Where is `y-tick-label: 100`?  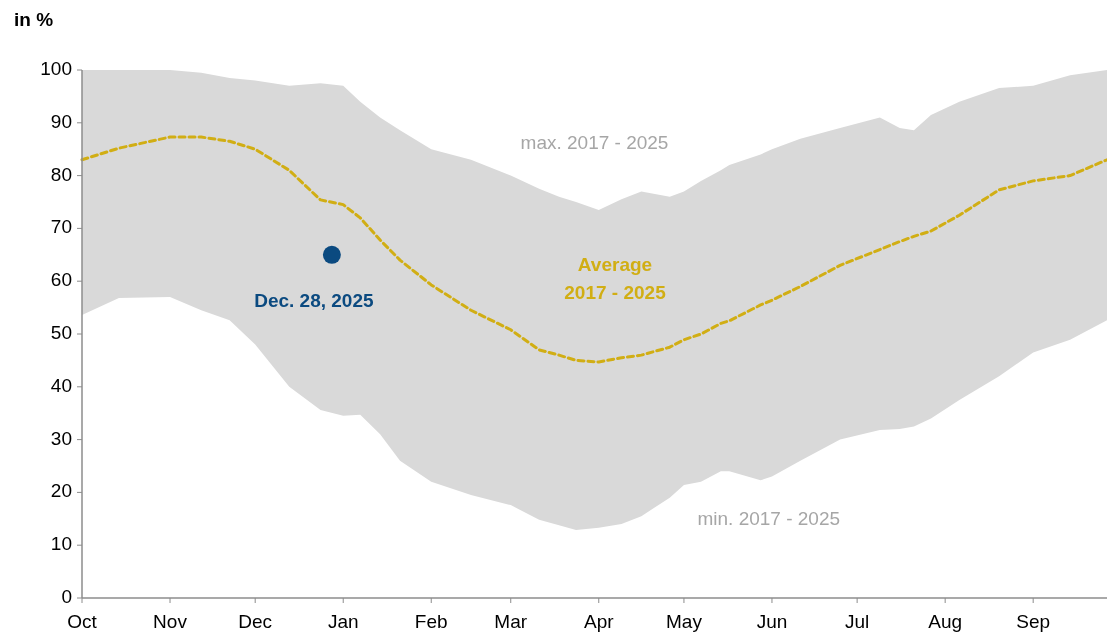 y-tick-label: 100 is located at coordinates (56, 69).